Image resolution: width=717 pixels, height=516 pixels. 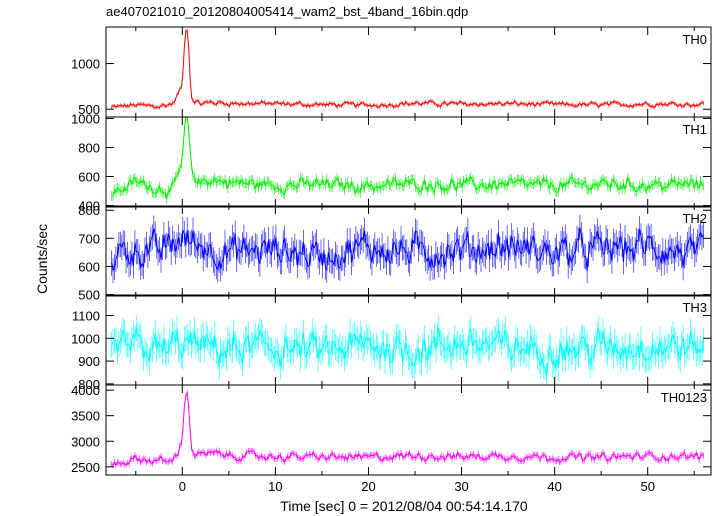 I want to click on curve-th0, so click(x=407, y=69).